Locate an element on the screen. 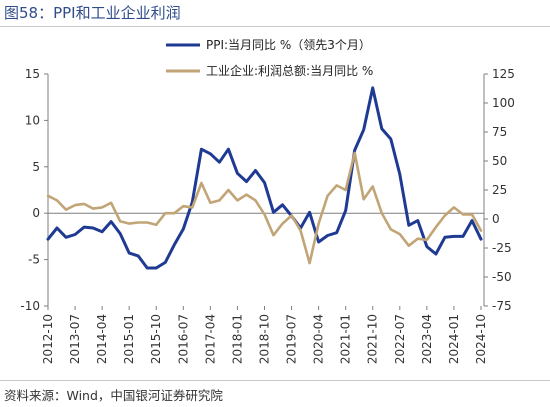  figure-title: 图58：PPI和工业企业利润 is located at coordinates (92, 13).